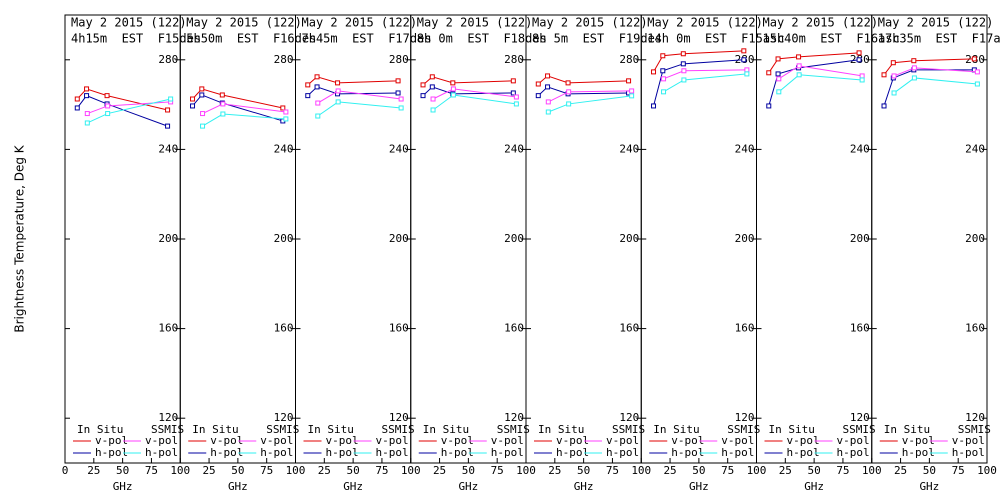 Image resolution: width=1000 pixels, height=500 pixels. What do you see at coordinates (65, 470) in the screenshot?
I see `x-tick-label: 0` at bounding box center [65, 470].